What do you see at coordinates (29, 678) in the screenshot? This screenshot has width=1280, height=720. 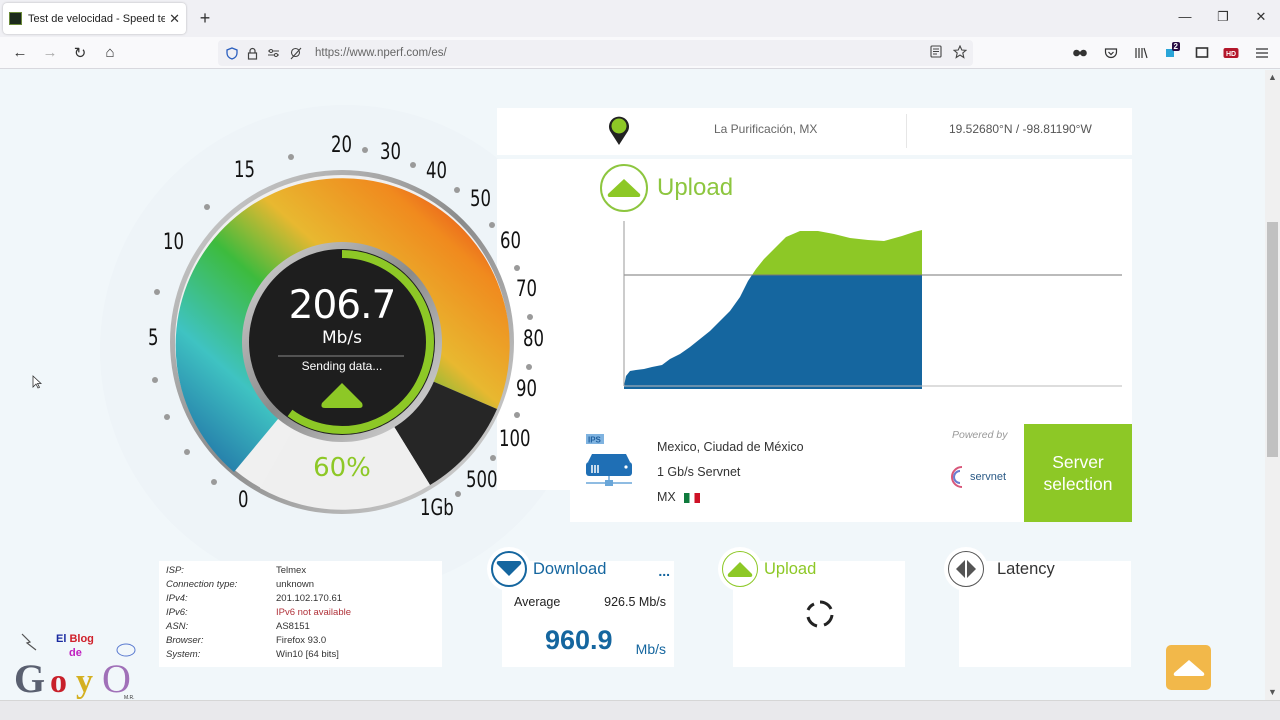 I see `svg-text: G` at bounding box center [29, 678].